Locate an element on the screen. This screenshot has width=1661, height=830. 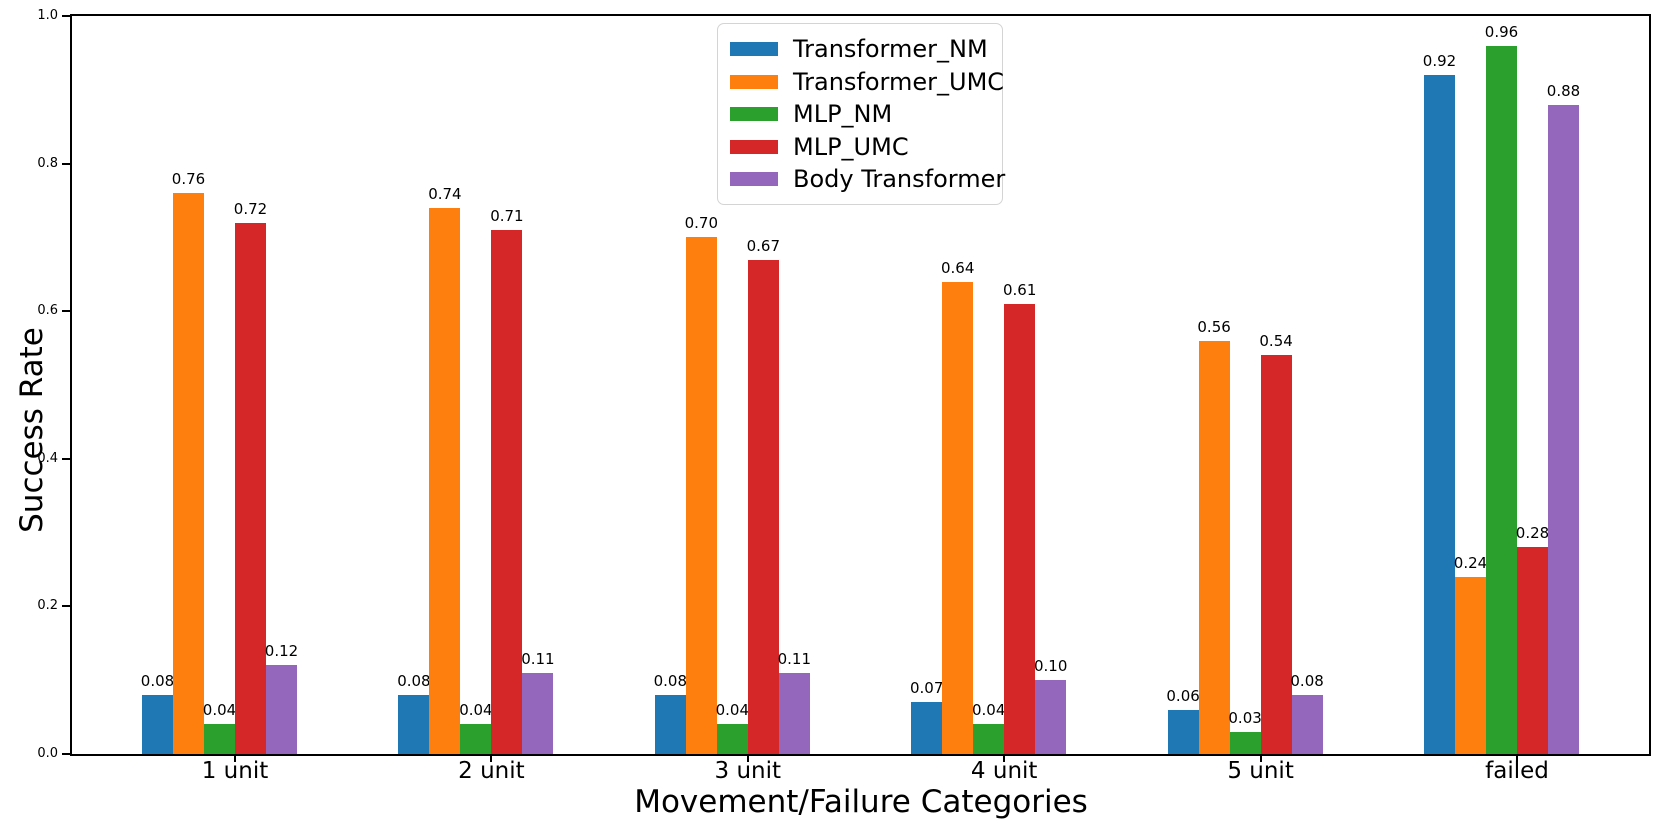
bar-value-label: 0.92 is located at coordinates (1439, 61).